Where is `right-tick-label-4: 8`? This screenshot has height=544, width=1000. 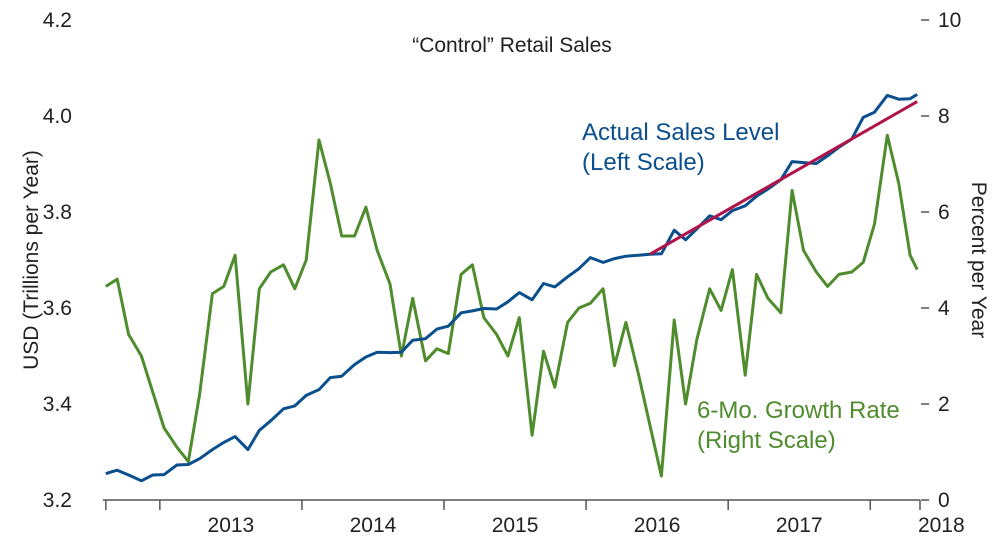 right-tick-label-4: 8 is located at coordinates (944, 116).